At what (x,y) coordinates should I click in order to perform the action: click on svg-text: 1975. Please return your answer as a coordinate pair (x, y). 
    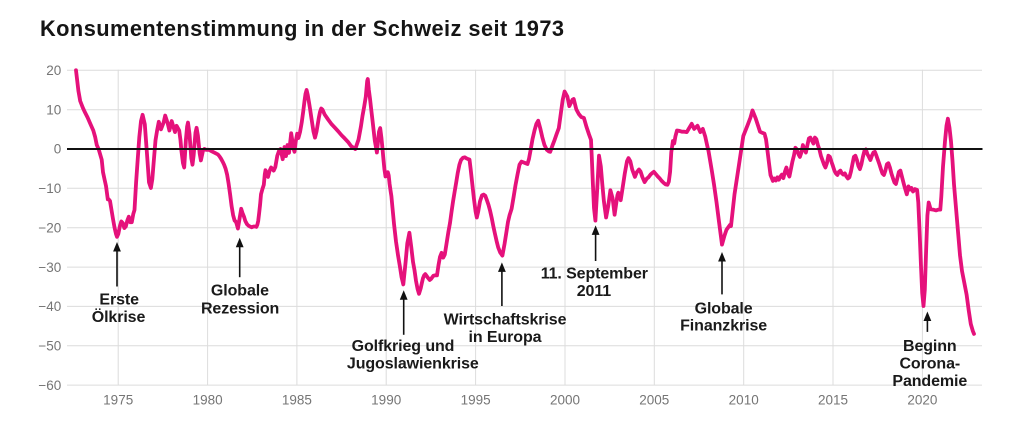
    Looking at the image, I should click on (118, 400).